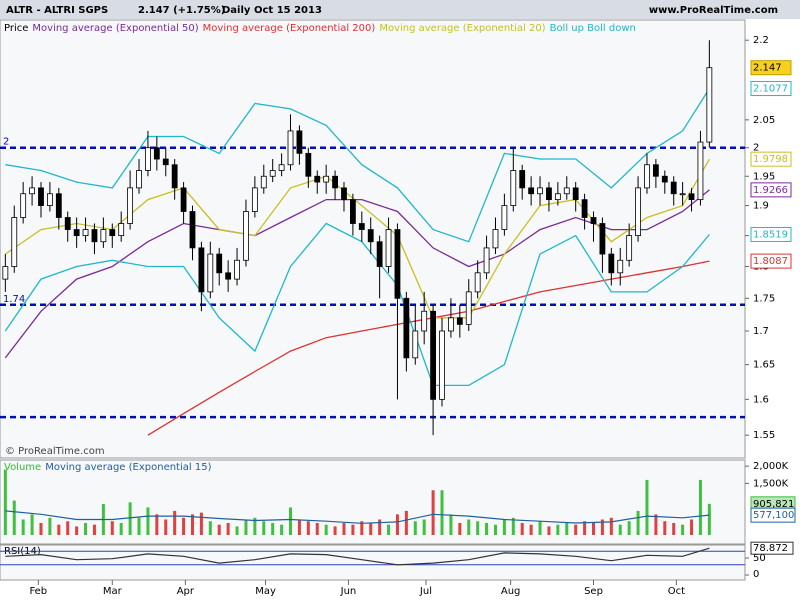 The height and width of the screenshot is (600, 800). I want to click on y-tick-label: 2.2, so click(761, 40).